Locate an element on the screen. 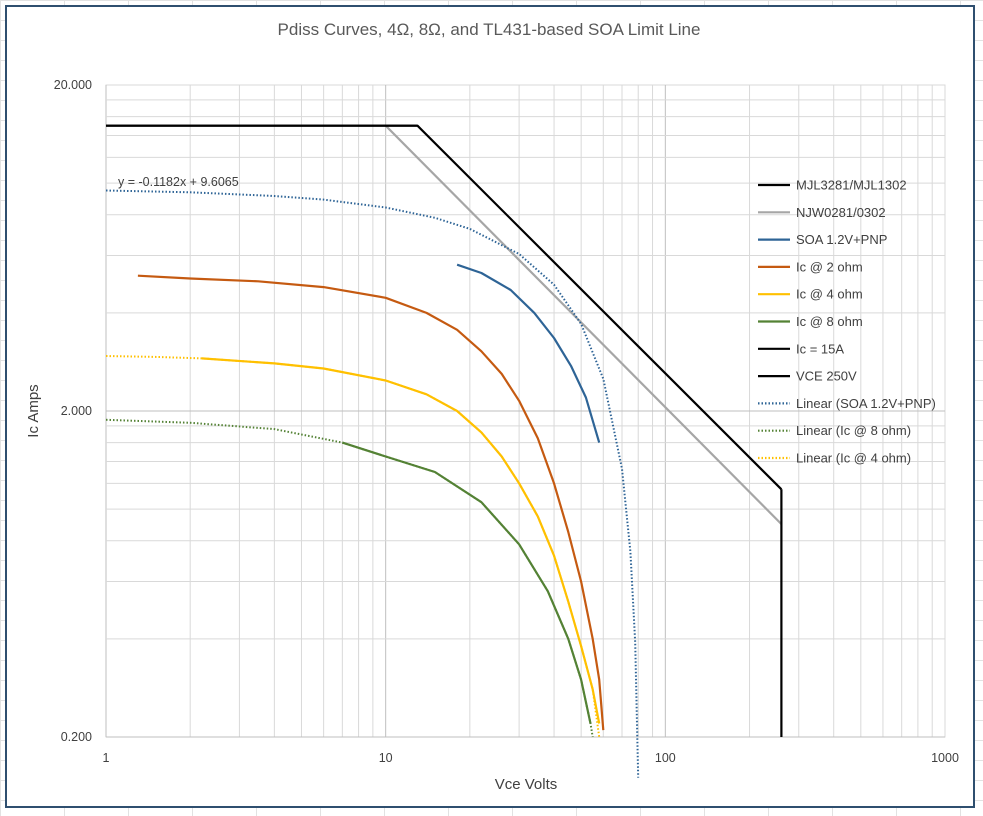  legend-label: NJW0281/0302 is located at coordinates (841, 212).